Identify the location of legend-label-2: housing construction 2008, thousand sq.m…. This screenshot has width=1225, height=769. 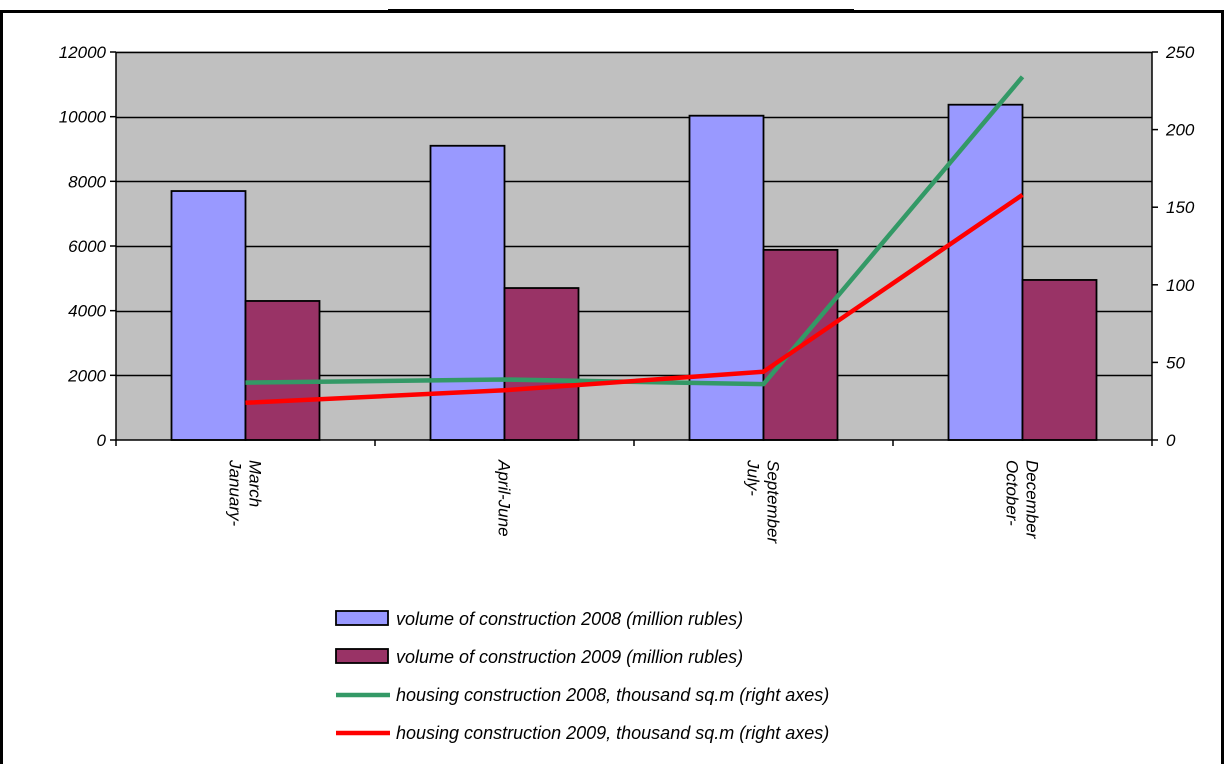
(612, 695).